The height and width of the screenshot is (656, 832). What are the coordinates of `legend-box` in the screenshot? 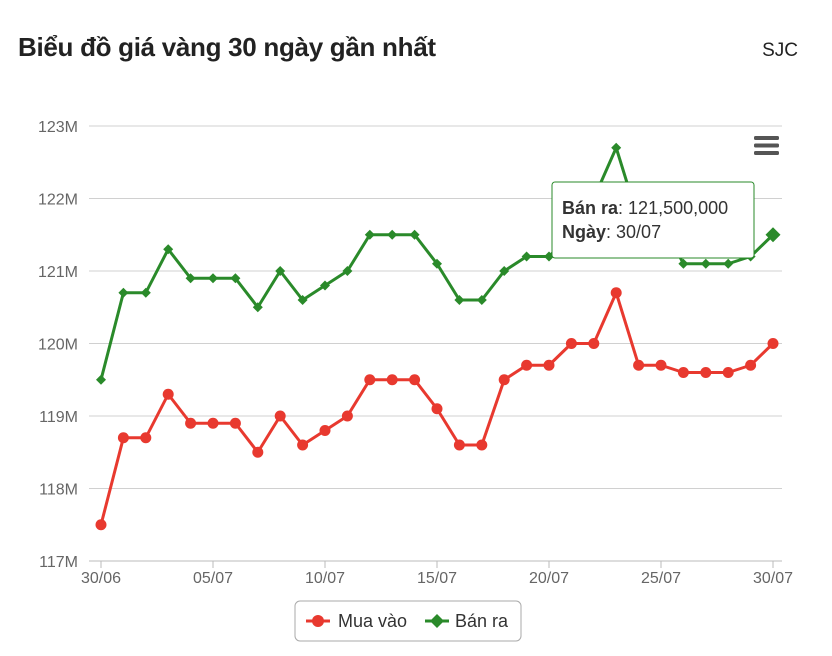 It's located at (408, 621).